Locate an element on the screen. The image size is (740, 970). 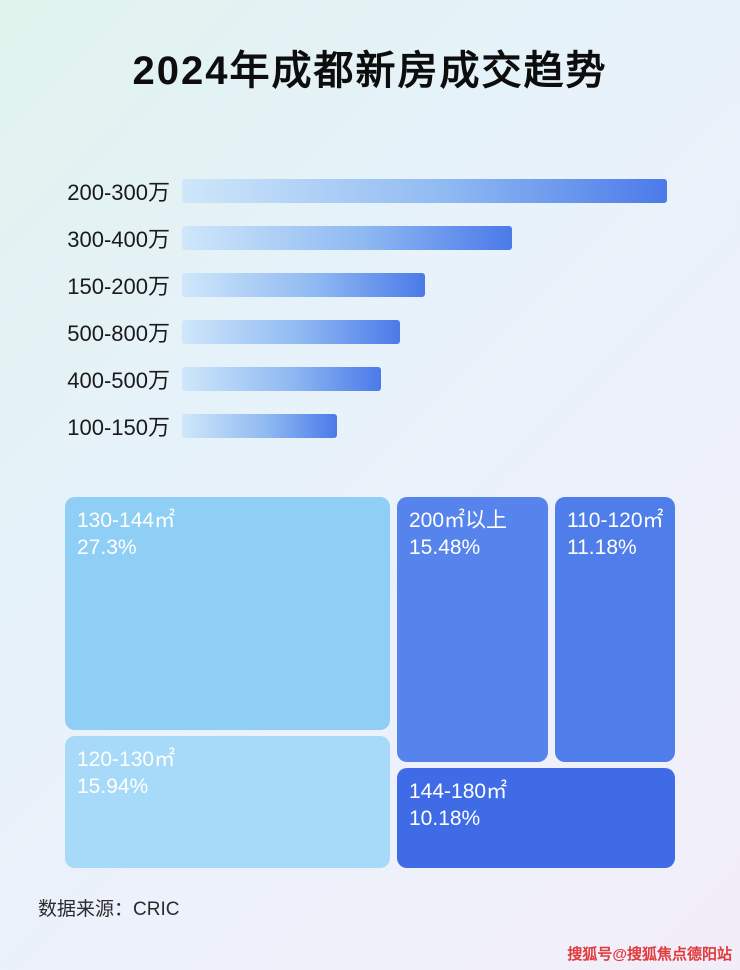
bar-row: 400-500万 is located at coordinates (370, 379).